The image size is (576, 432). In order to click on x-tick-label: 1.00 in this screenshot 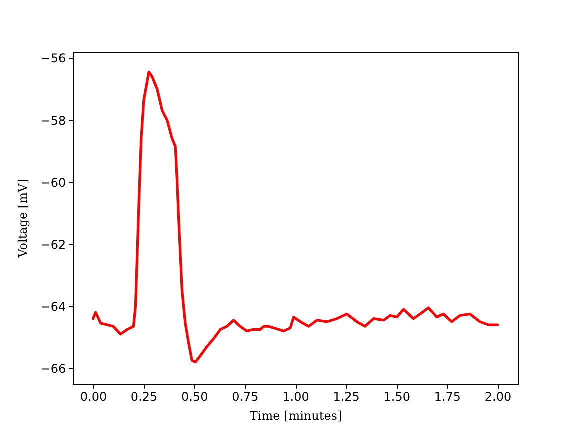, I will do `click(296, 397)`.